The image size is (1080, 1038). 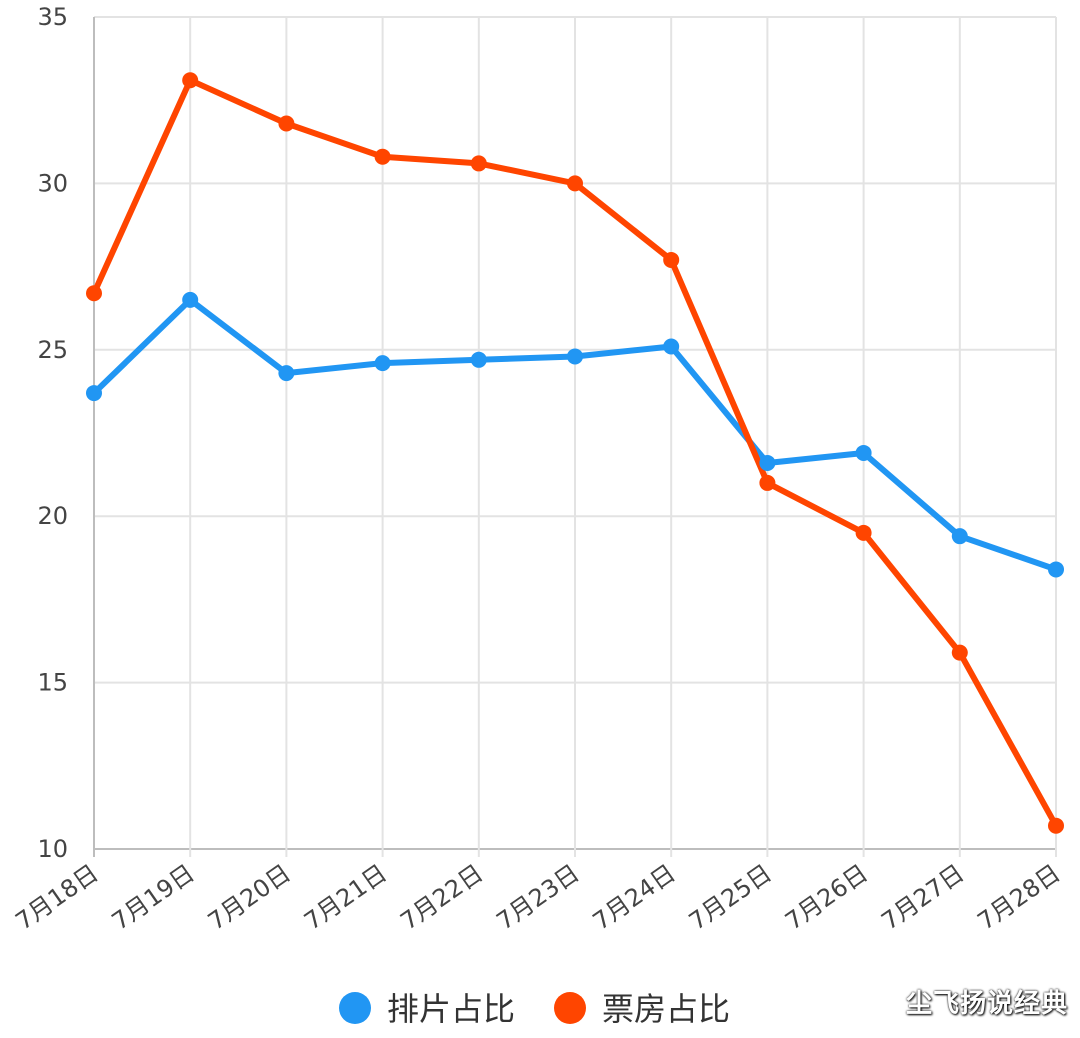 I want to click on y-tick-label: 10, so click(x=52, y=849).